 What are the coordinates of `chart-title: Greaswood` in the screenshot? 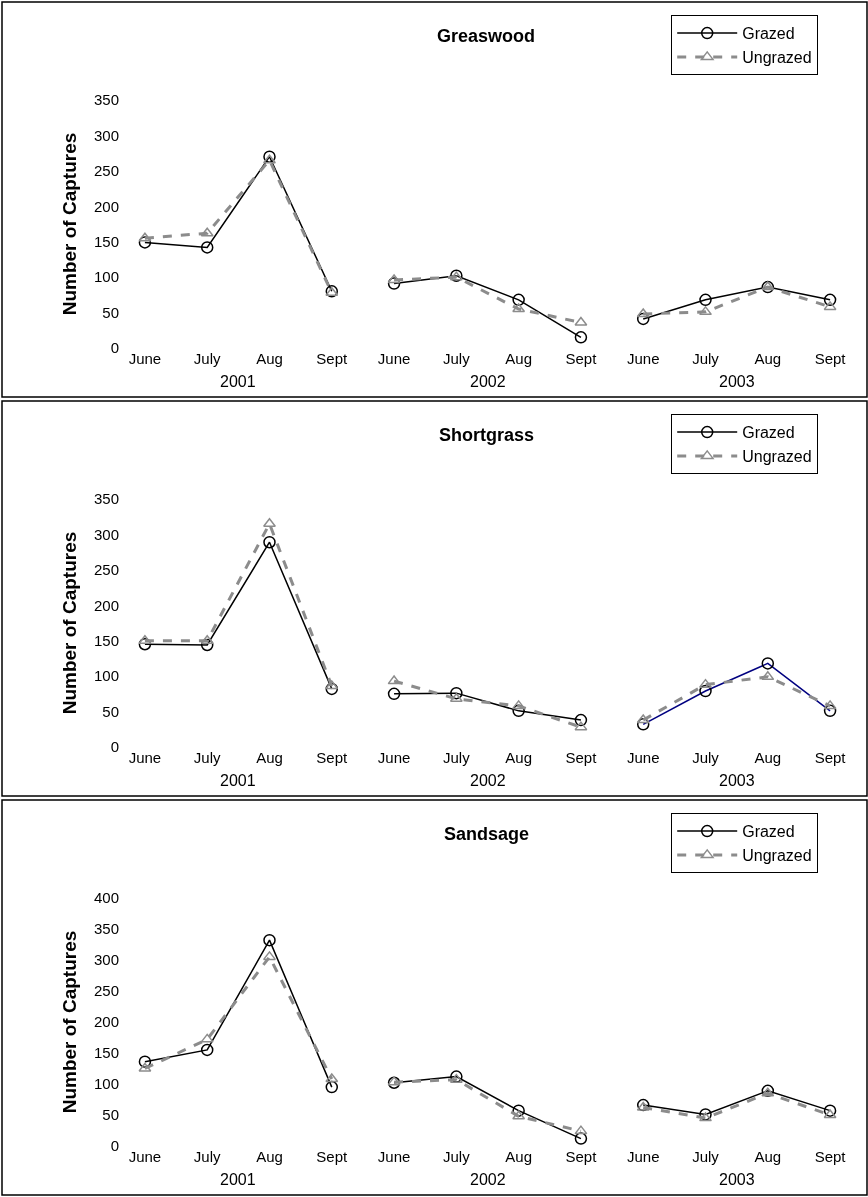 It's located at (486, 36).